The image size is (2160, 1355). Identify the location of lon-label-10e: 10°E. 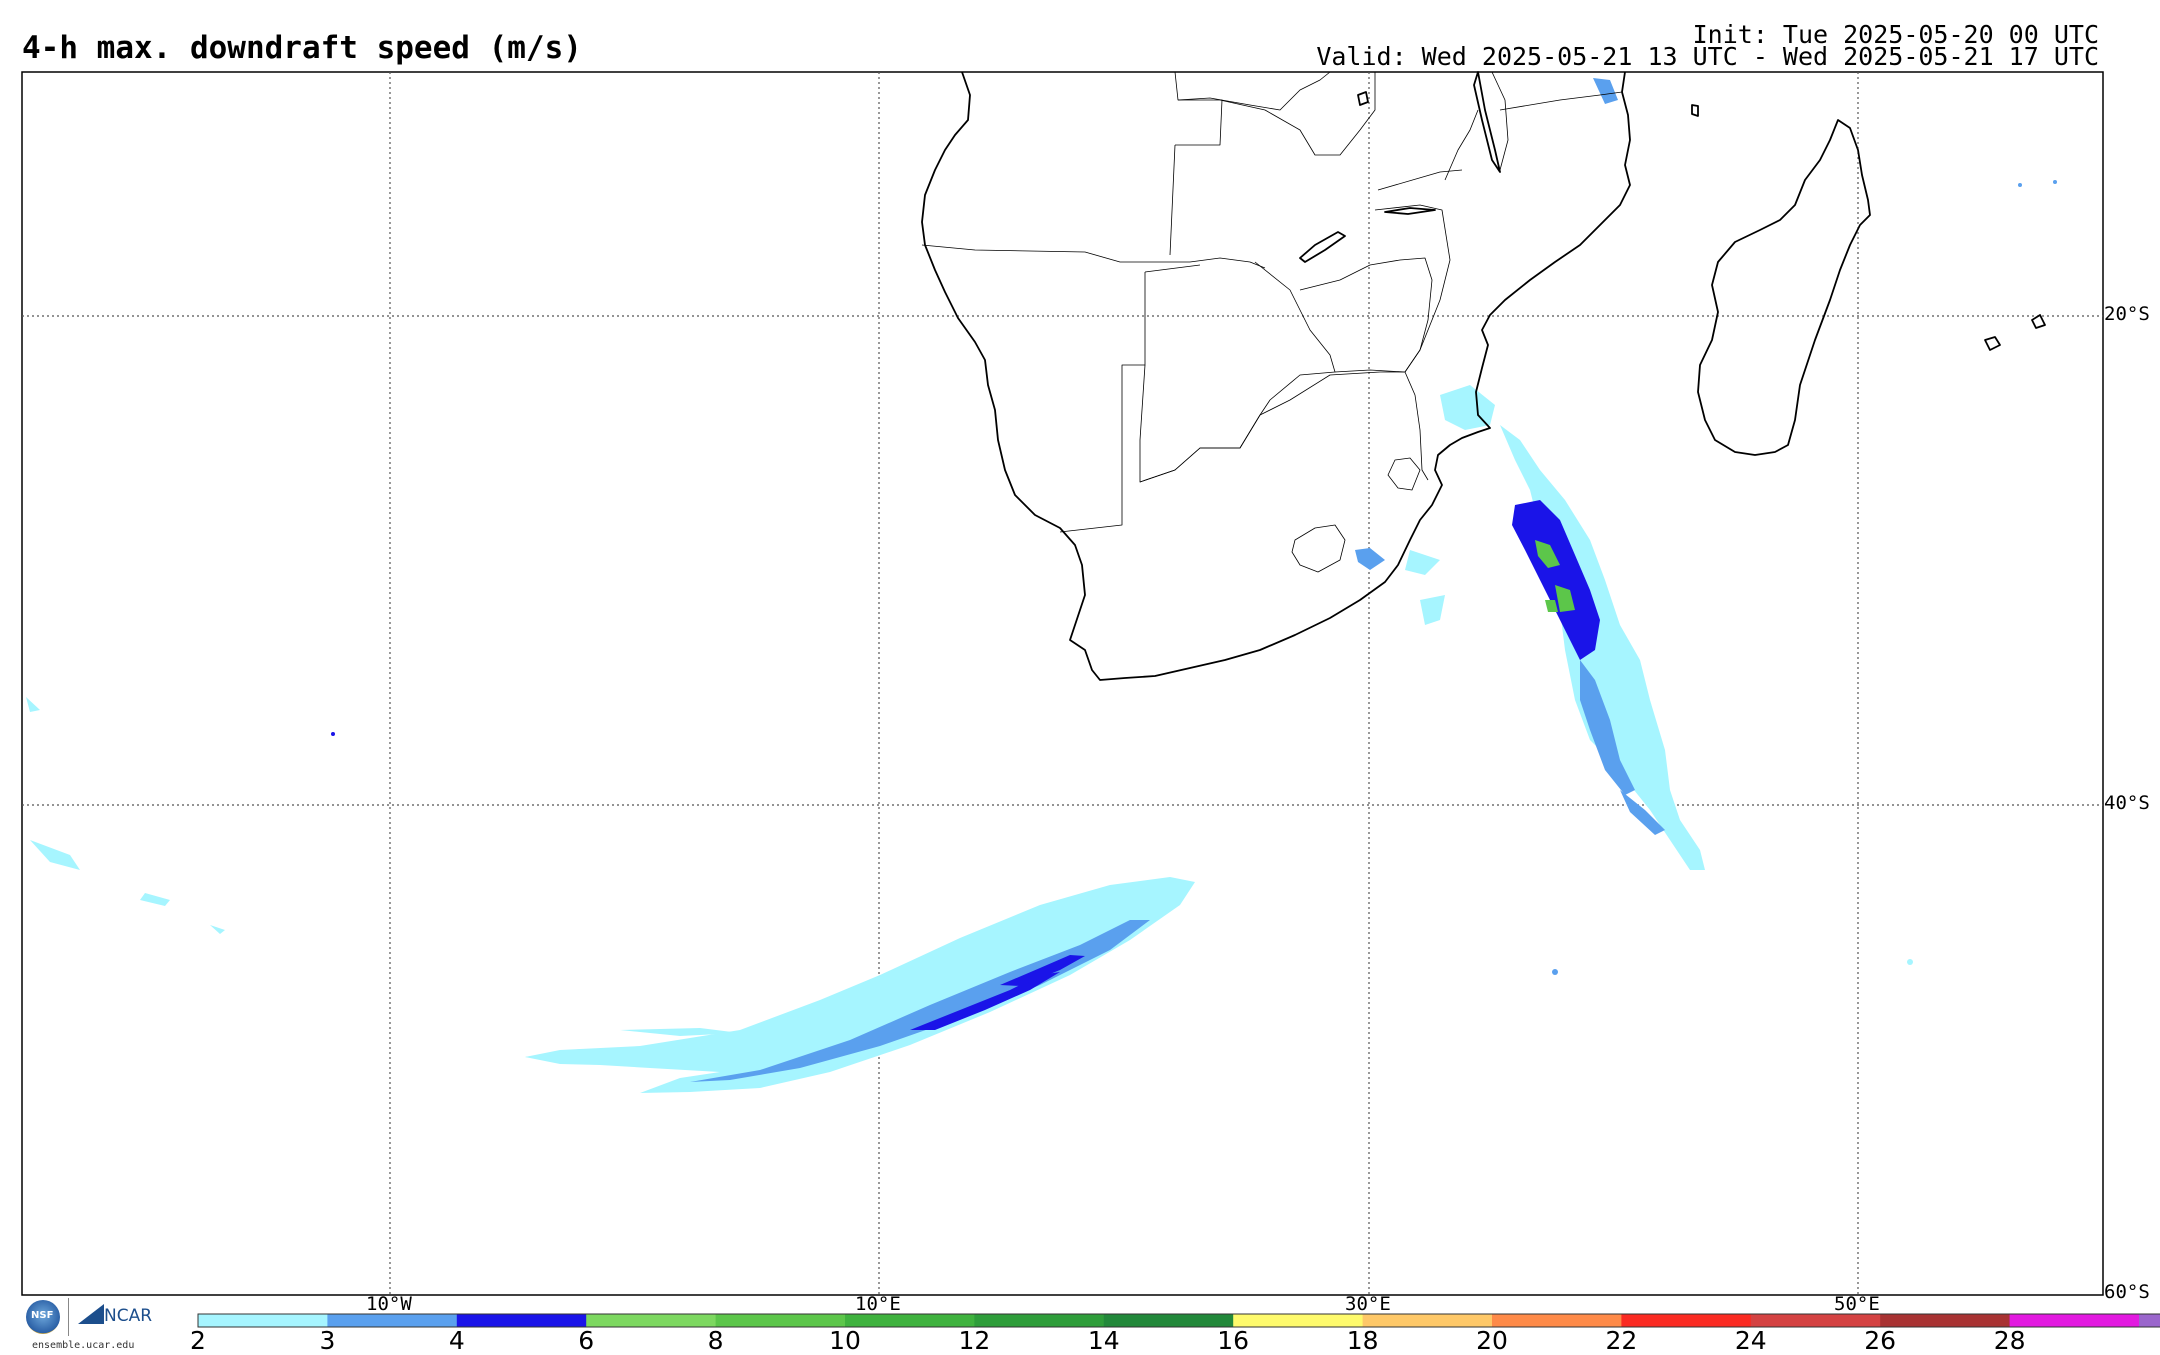
(878, 1304).